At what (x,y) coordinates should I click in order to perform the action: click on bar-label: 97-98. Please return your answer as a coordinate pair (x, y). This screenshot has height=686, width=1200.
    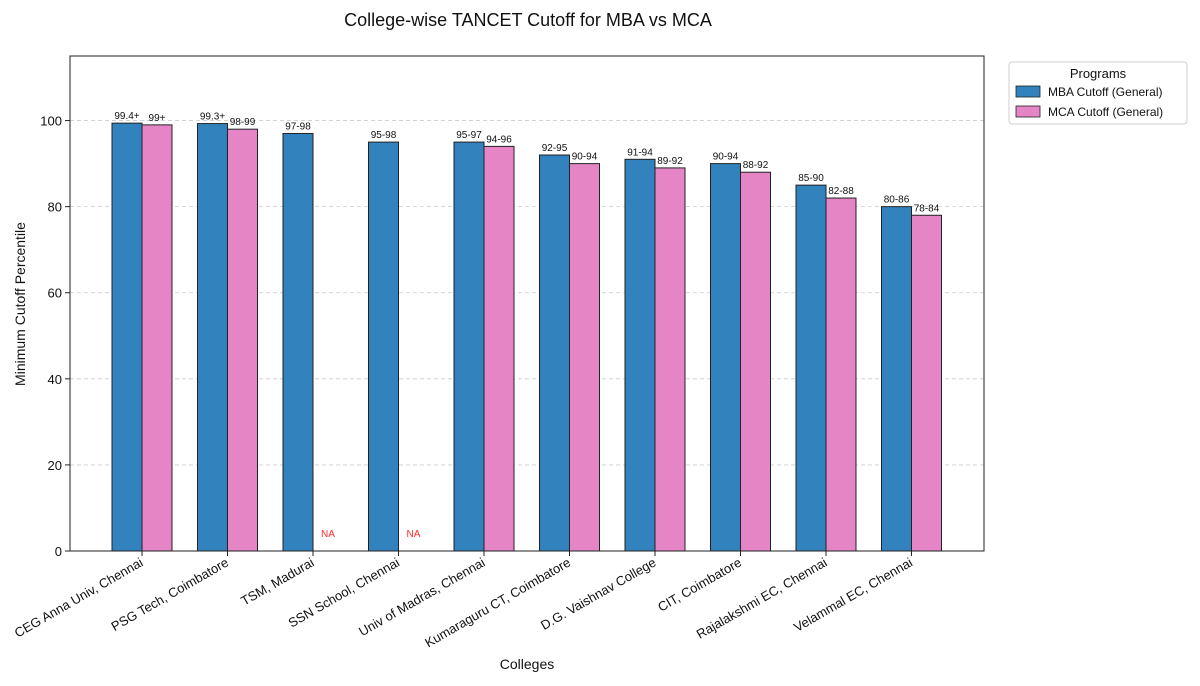
    Looking at the image, I should click on (298, 126).